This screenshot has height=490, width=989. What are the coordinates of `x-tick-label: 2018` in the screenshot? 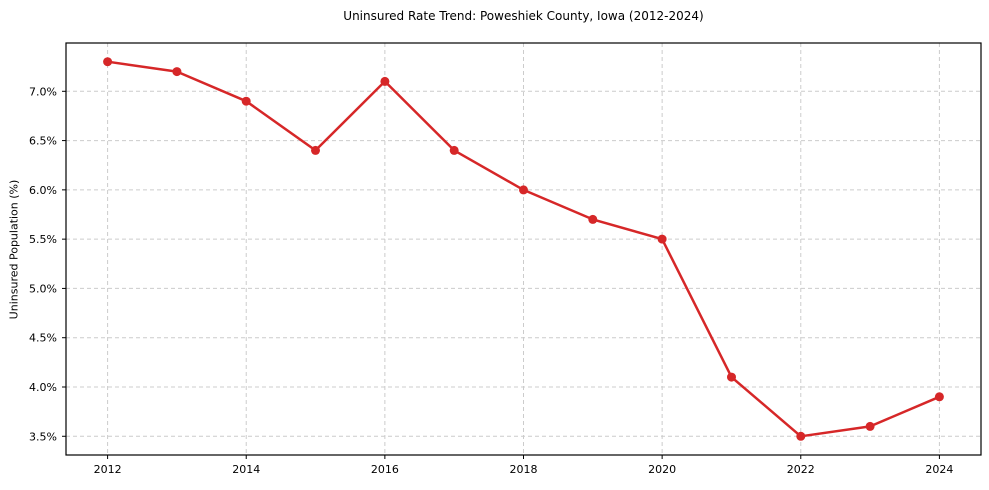 It's located at (524, 469).